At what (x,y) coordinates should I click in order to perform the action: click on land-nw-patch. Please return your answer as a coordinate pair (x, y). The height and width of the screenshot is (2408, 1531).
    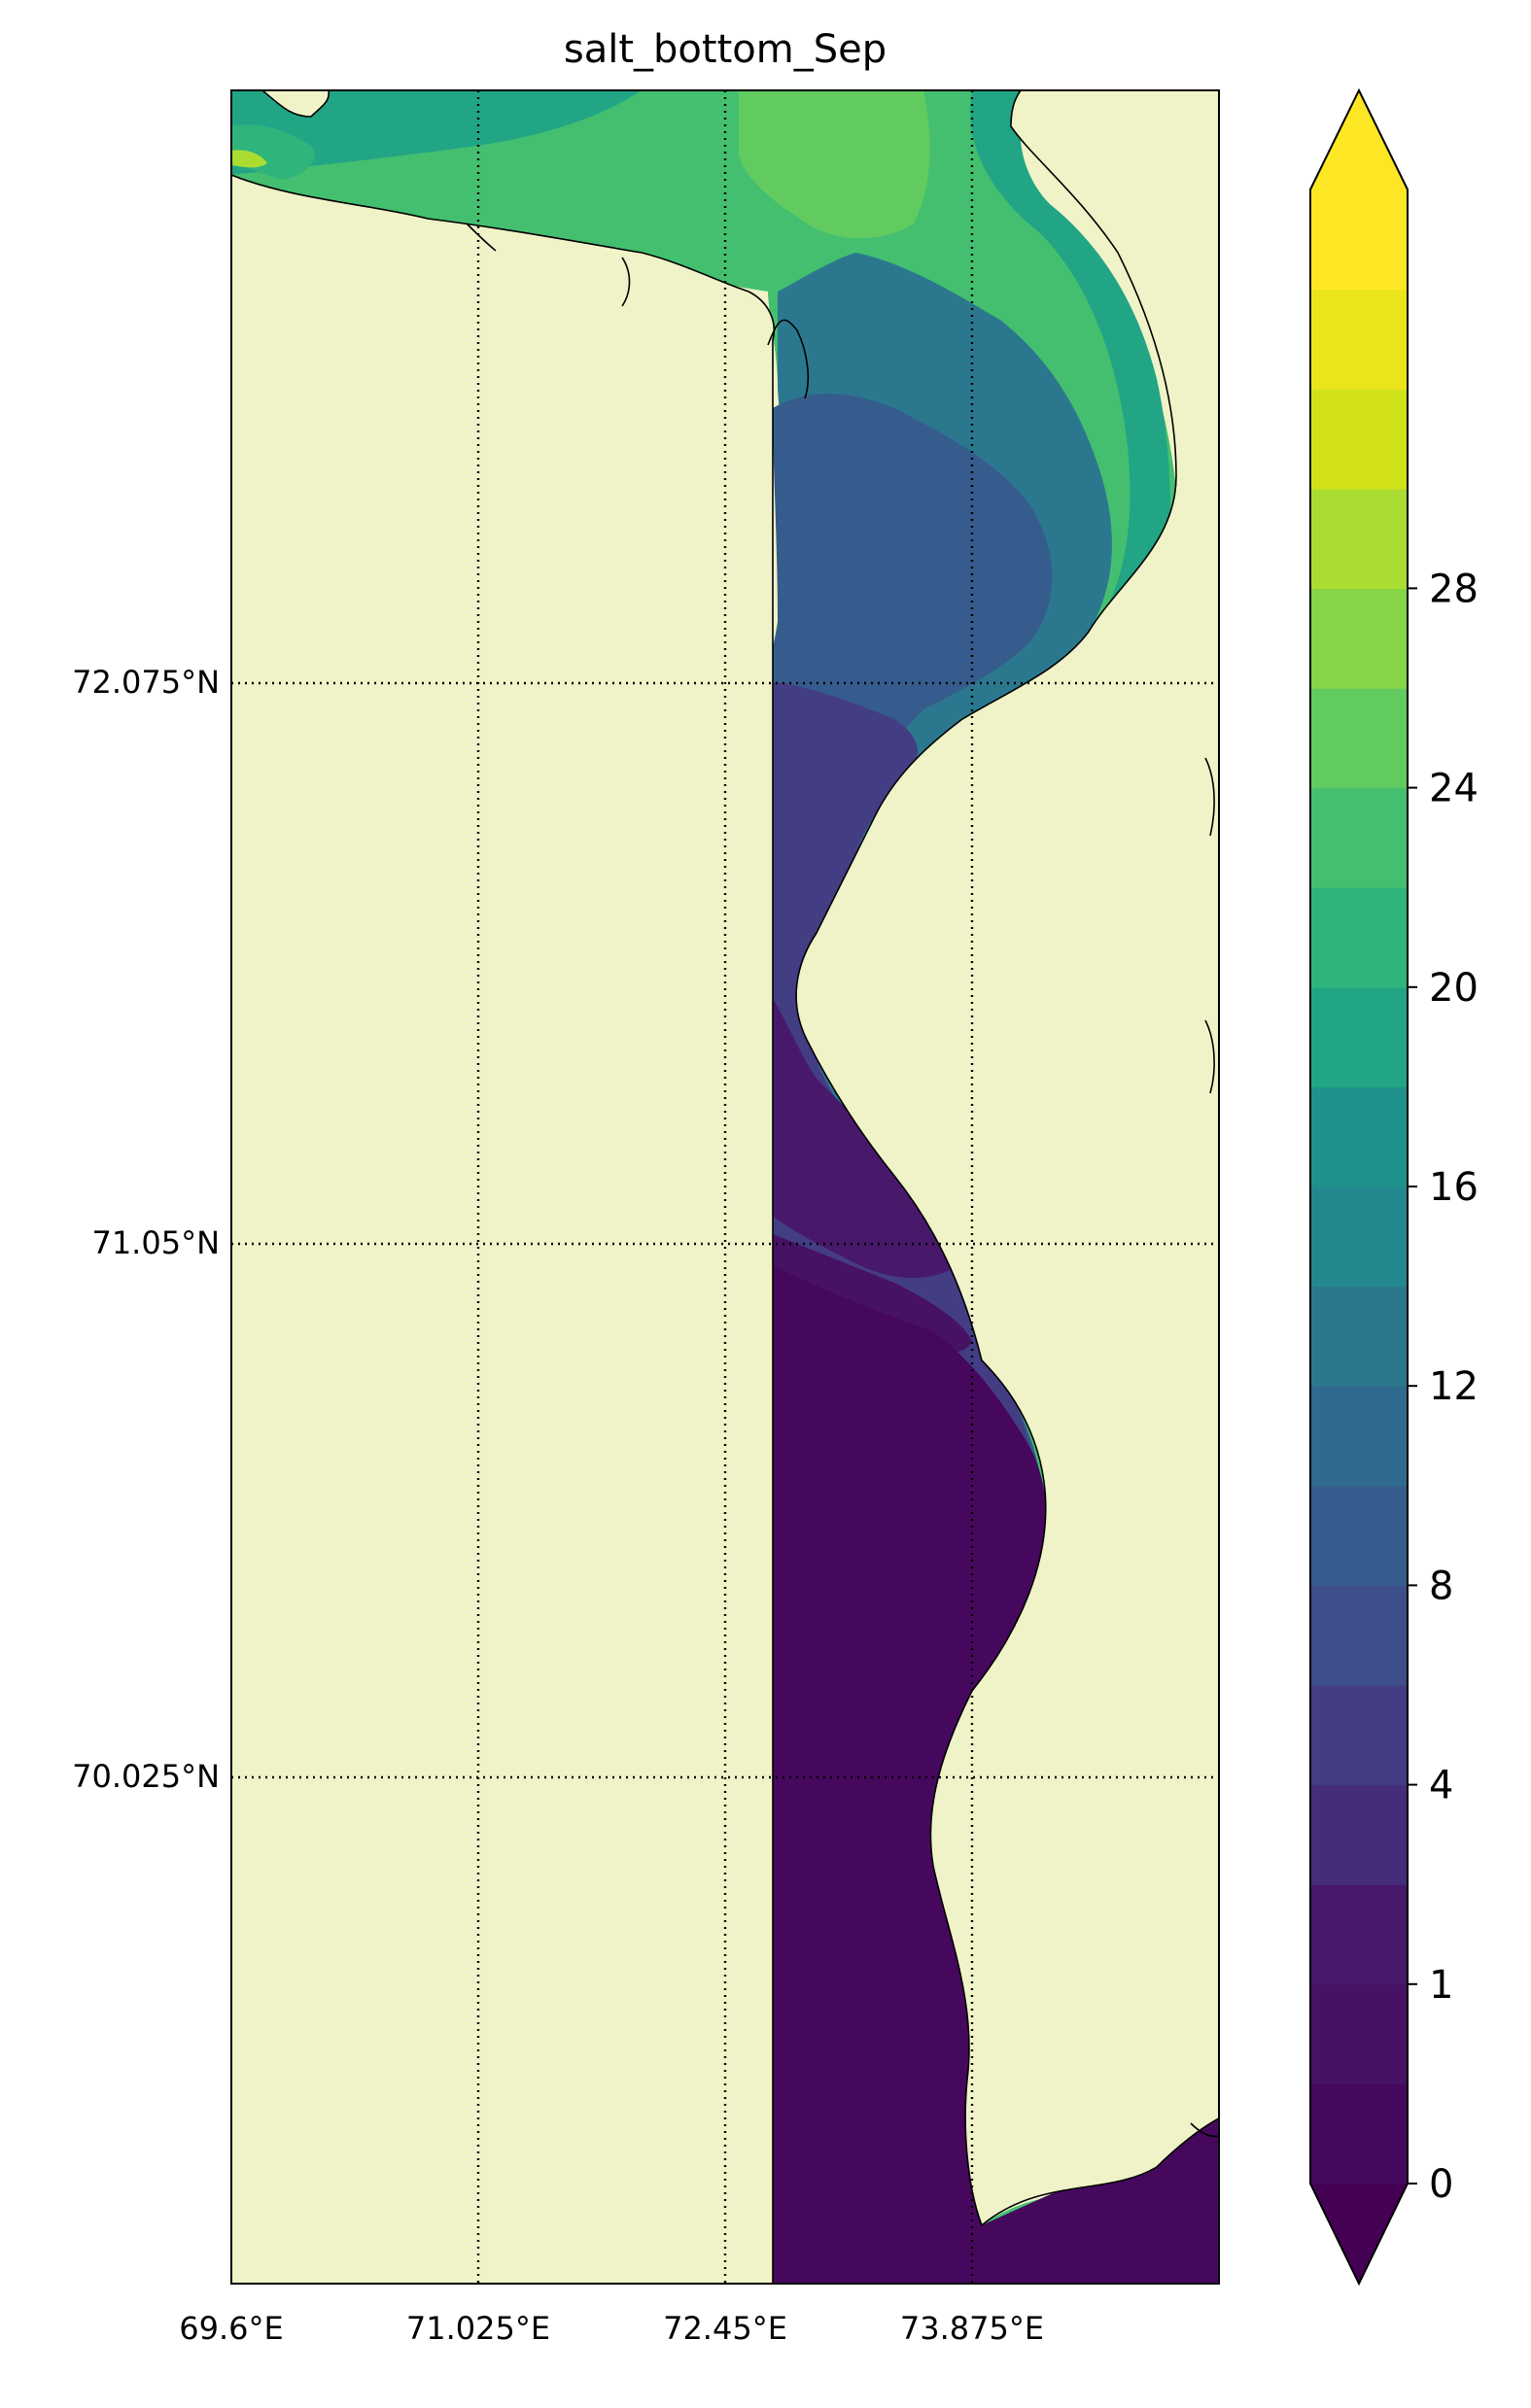
    Looking at the image, I should click on (281, 104).